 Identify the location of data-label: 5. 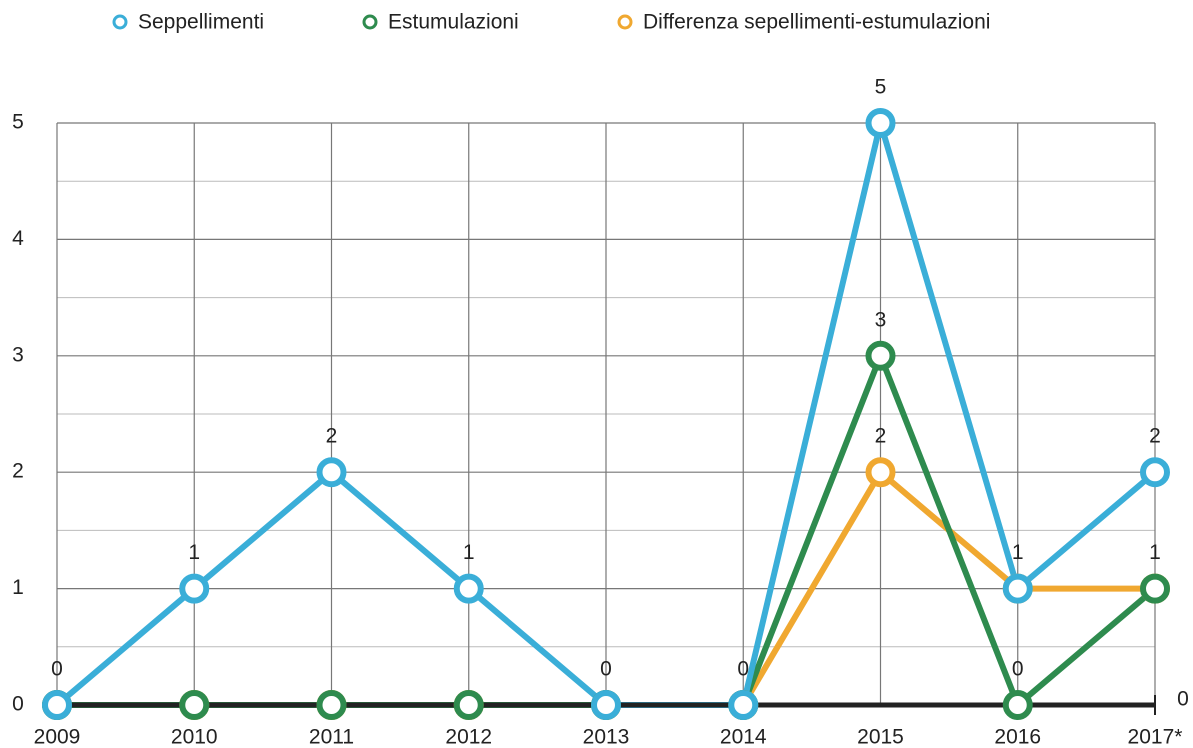
(881, 87).